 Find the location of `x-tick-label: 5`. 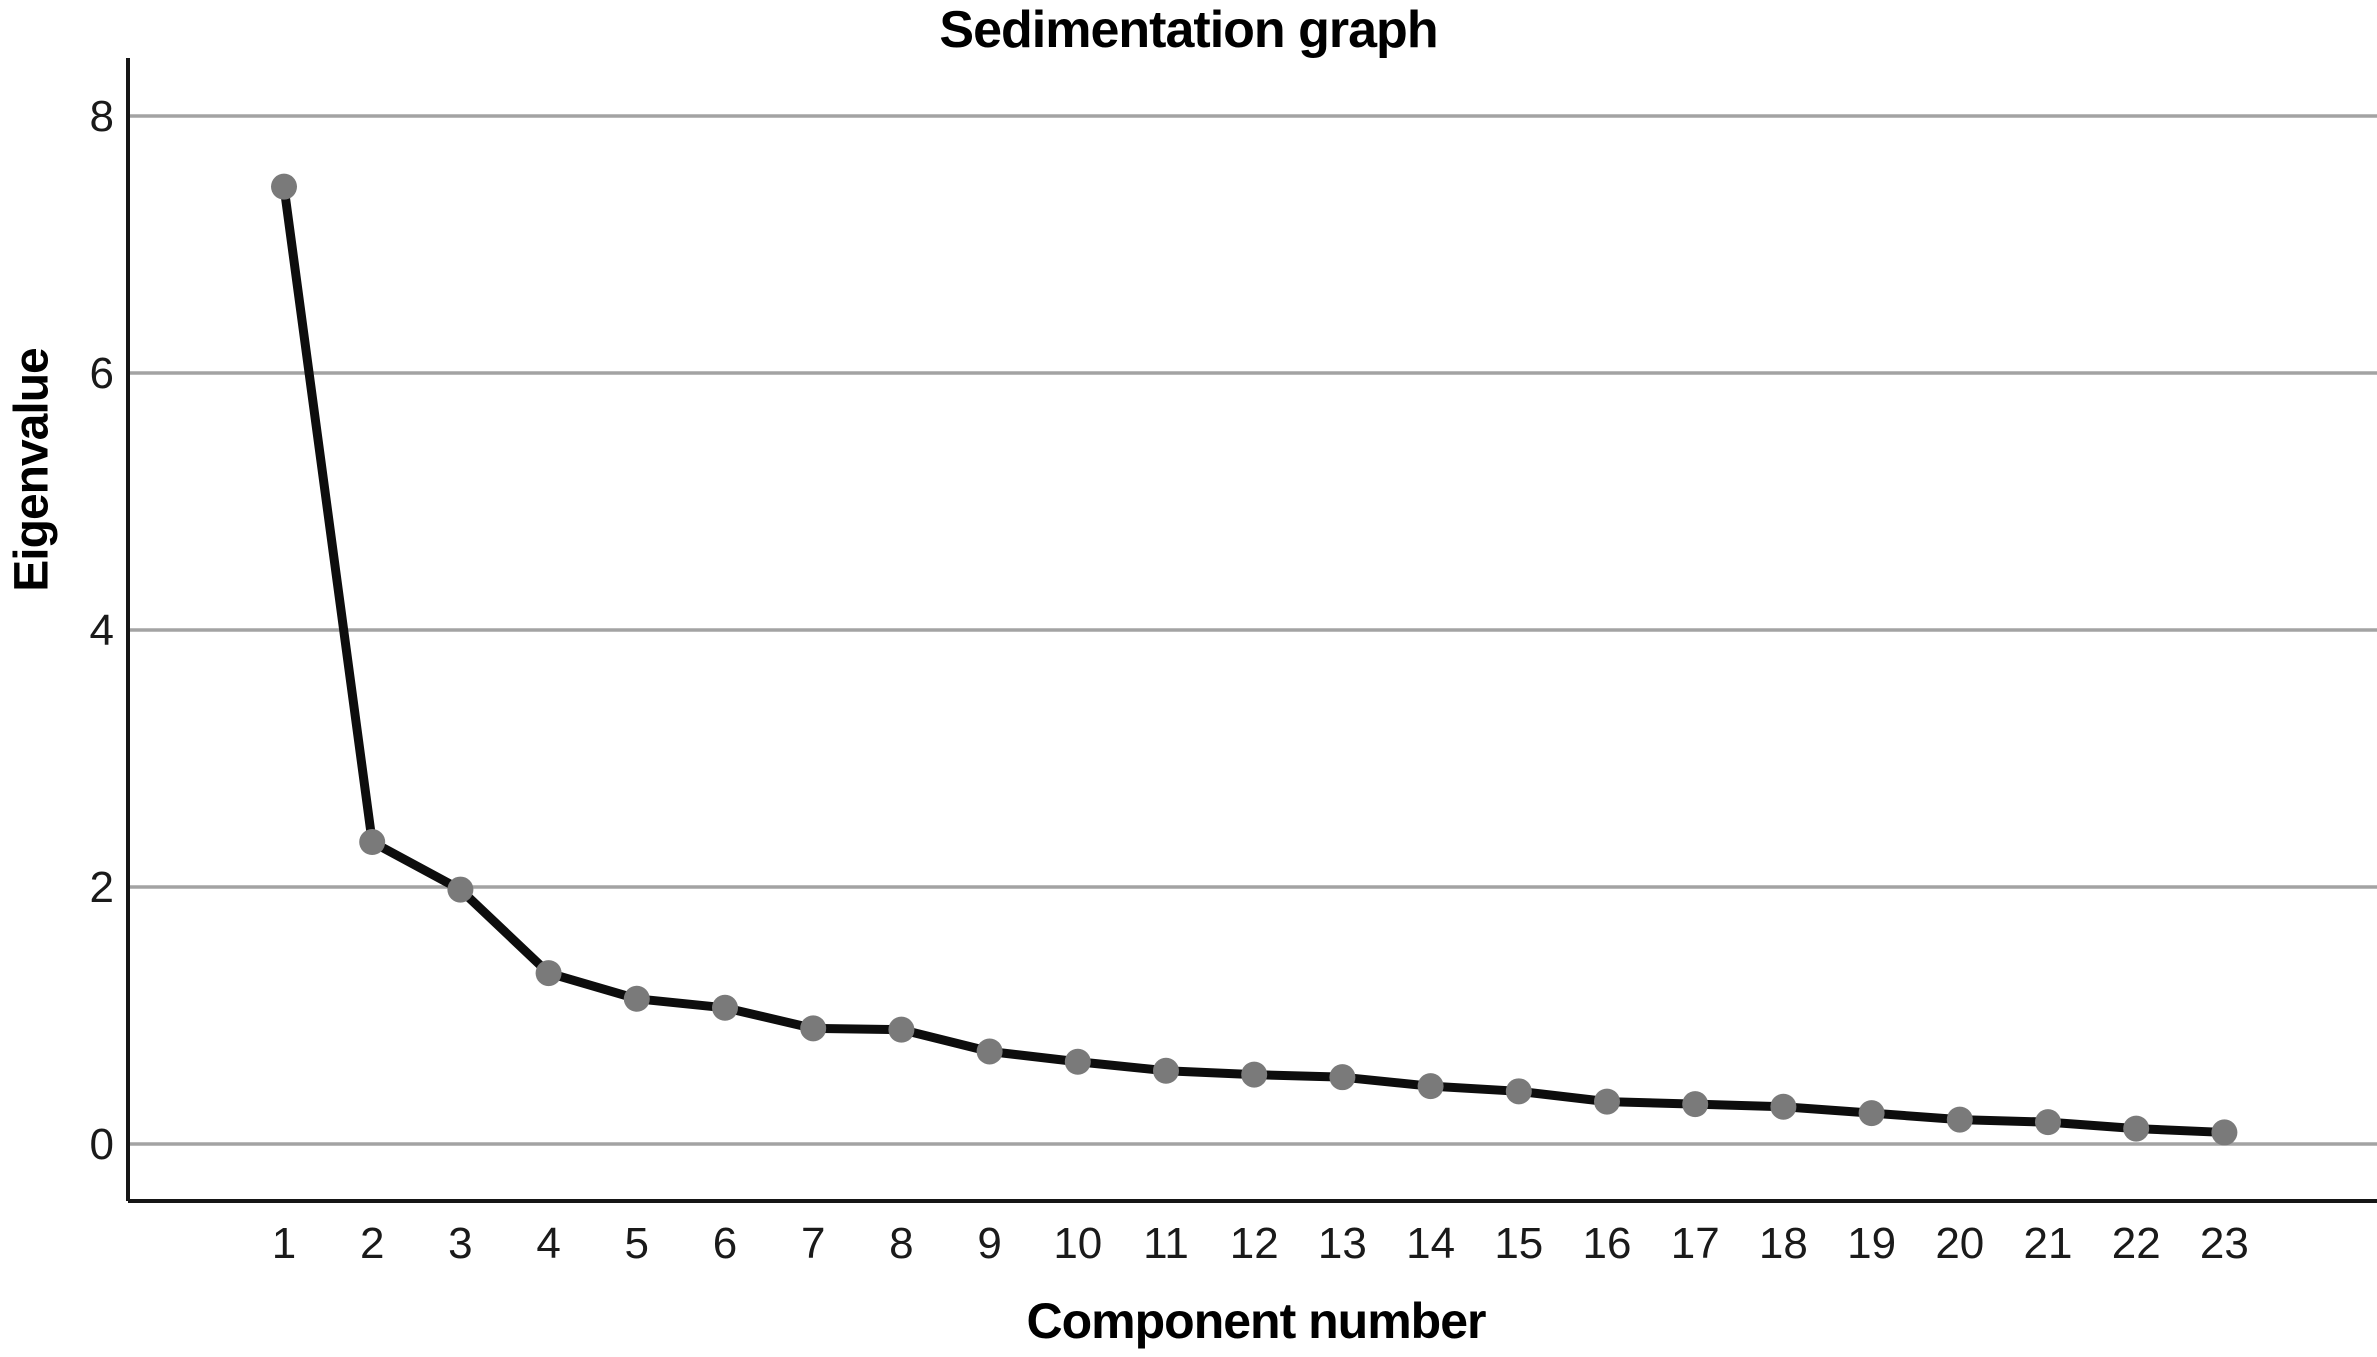

x-tick-label: 5 is located at coordinates (637, 1243).